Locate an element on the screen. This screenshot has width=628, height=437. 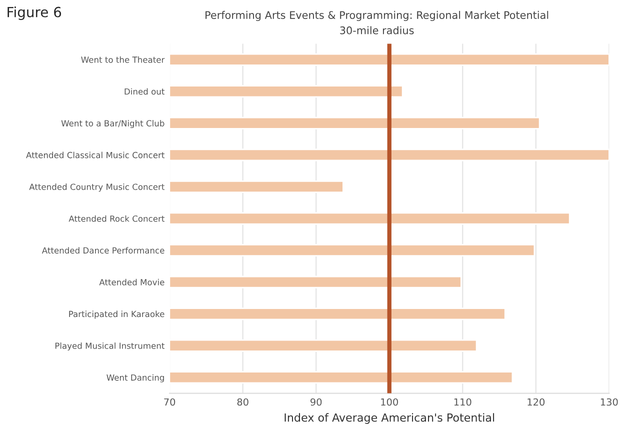
x-tick-label: 100 is located at coordinates (389, 402).